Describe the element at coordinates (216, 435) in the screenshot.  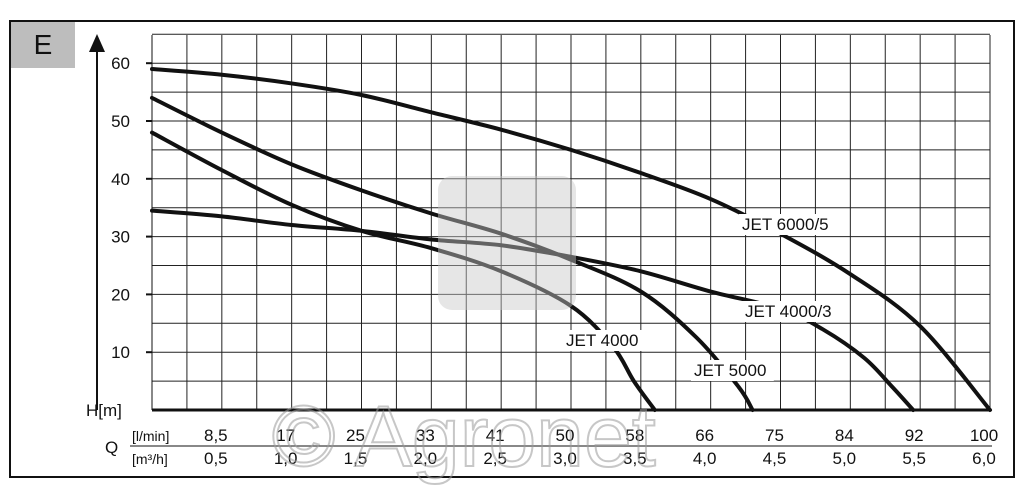
I see `x-tick-label-lmin: 8,5` at that location.